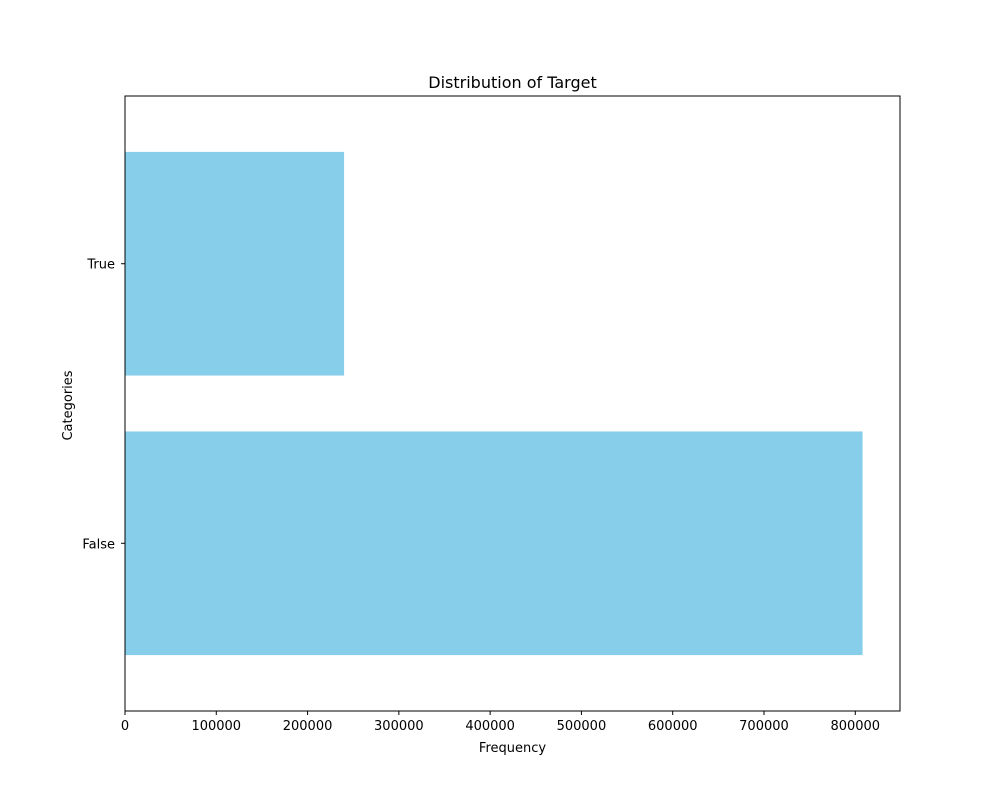  Describe the element at coordinates (103, 405) in the screenshot. I see `y-axis-ticks: False True` at that location.